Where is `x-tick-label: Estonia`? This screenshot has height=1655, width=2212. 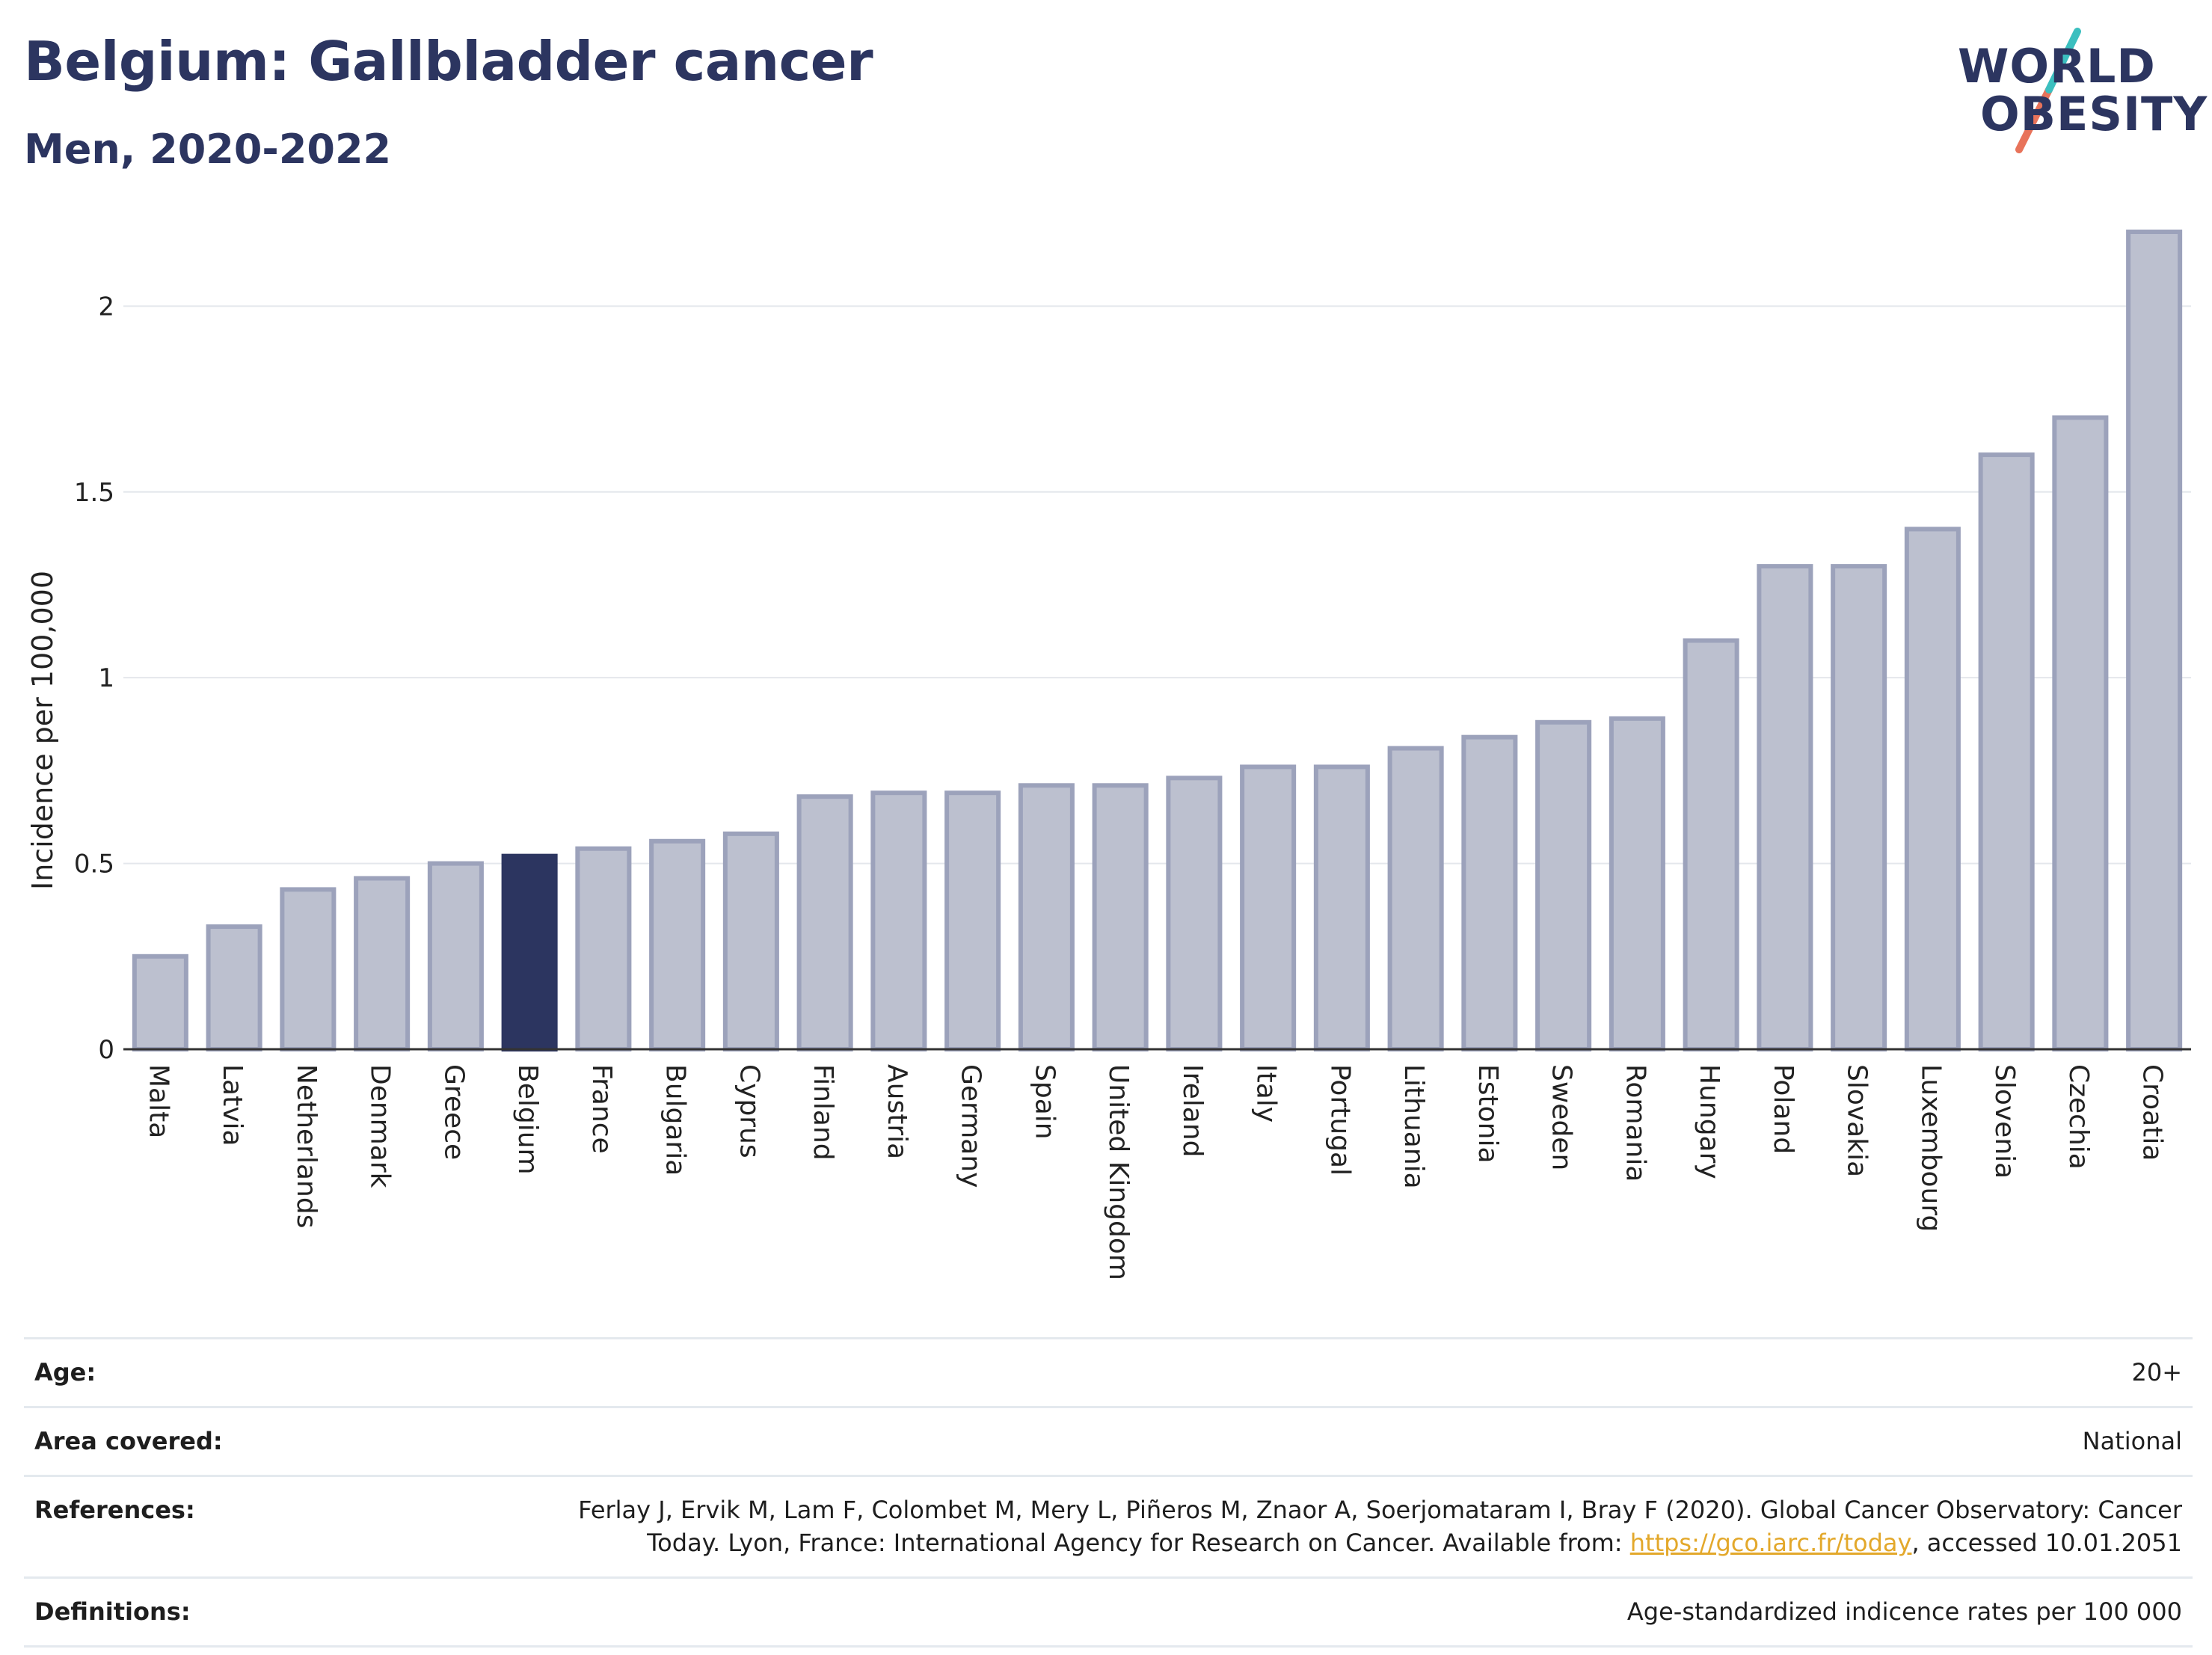
x-tick-label: Estonia is located at coordinates (1487, 1114).